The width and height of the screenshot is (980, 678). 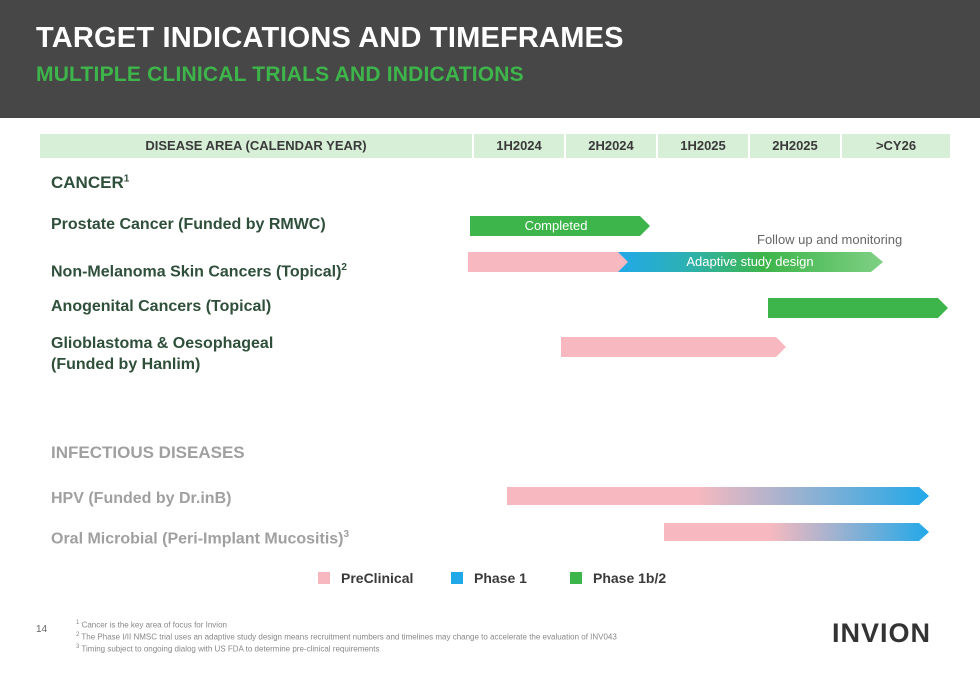 What do you see at coordinates (673, 347) in the screenshot?
I see `bar-glioblastoma-preclinical` at bounding box center [673, 347].